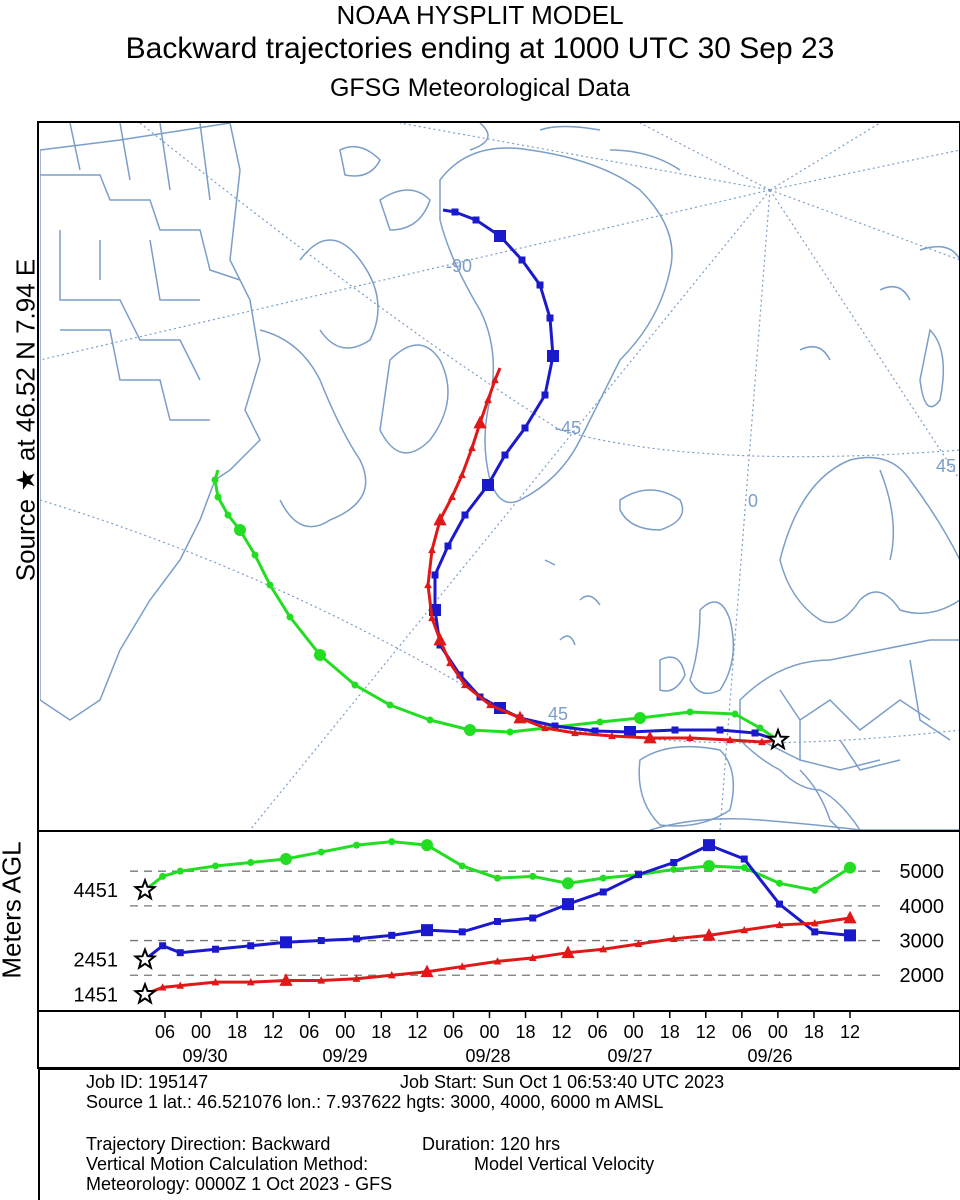 The height and width of the screenshot is (1200, 960). What do you see at coordinates (922, 907) in the screenshot?
I see `y-tick-right-4000: 4000` at bounding box center [922, 907].